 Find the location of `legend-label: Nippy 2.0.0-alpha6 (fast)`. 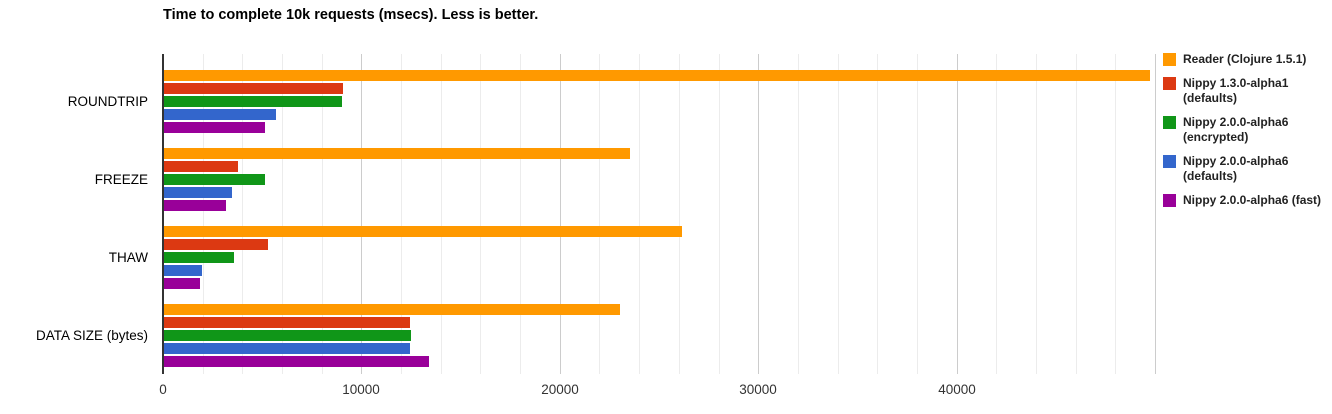

legend-label: Nippy 2.0.0-alpha6 (fast) is located at coordinates (1252, 201).